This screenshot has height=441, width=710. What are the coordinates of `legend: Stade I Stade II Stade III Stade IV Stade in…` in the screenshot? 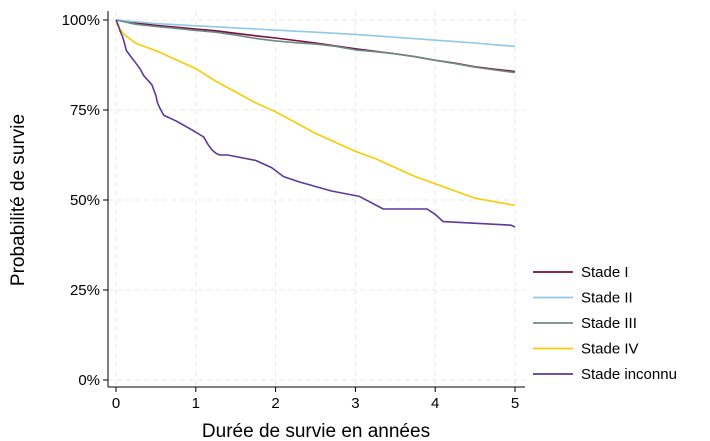 It's located at (605, 323).